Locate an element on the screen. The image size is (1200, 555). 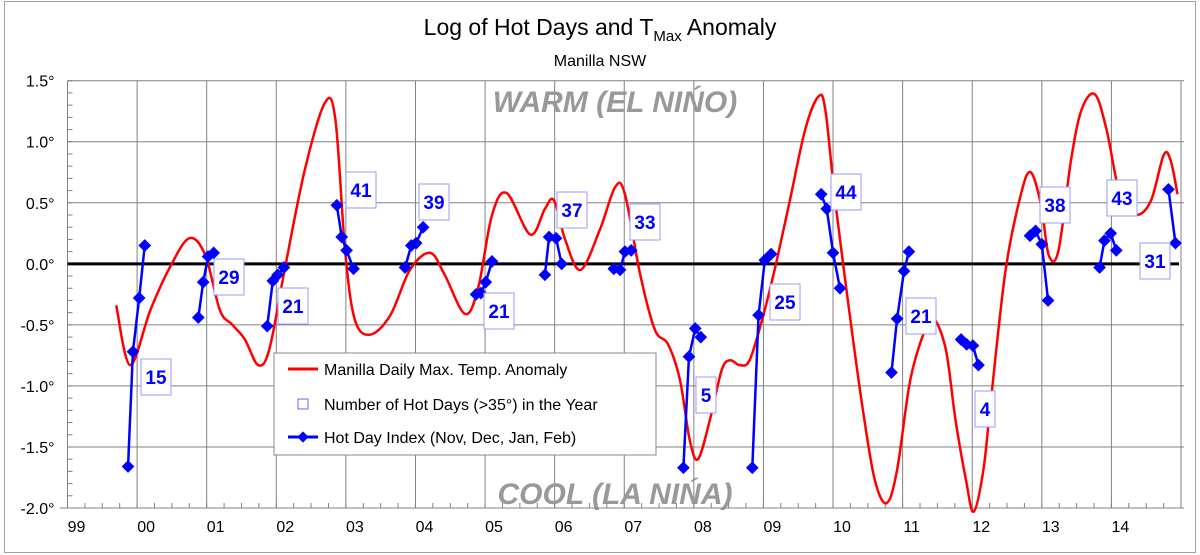
y-tick-label: -2.0° is located at coordinates (38, 509).